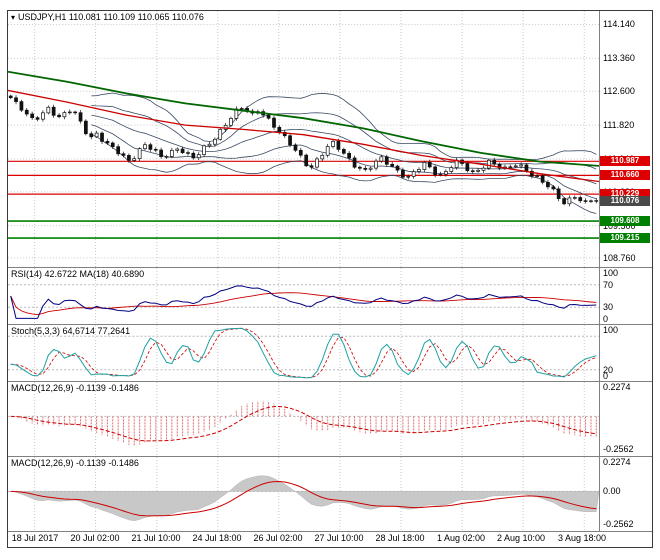  Describe the element at coordinates (619, 24) in the screenshot. I see `axis-label: 114.140` at that location.